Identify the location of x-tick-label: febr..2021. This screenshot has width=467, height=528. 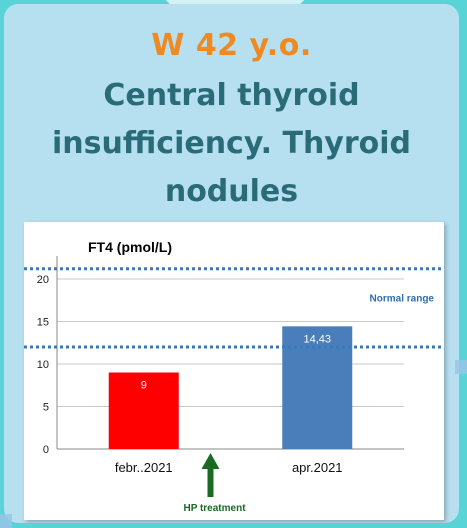
(144, 467).